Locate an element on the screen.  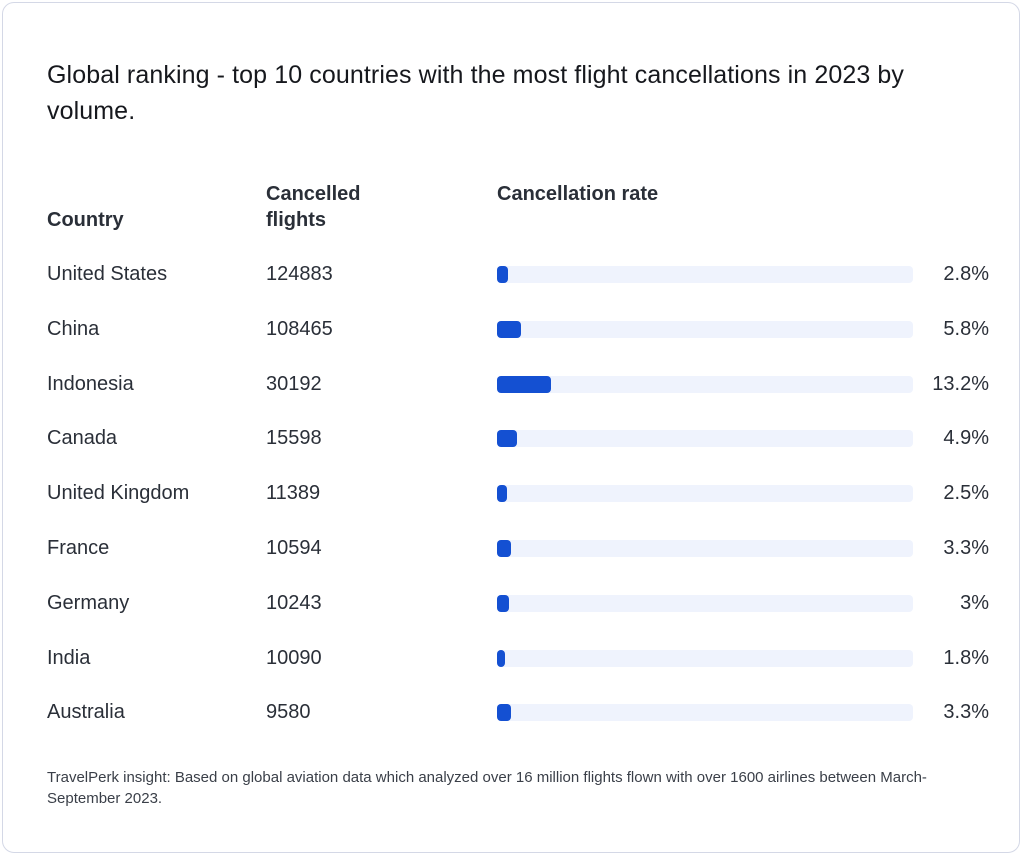
cancelled-flights-cell: 9580 is located at coordinates (288, 712).